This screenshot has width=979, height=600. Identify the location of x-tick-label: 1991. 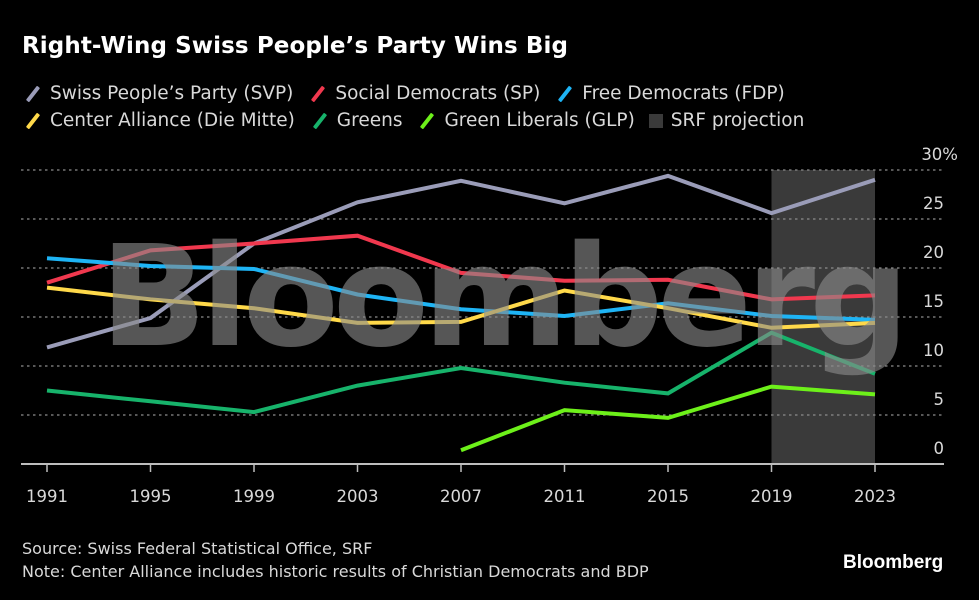
(47, 496).